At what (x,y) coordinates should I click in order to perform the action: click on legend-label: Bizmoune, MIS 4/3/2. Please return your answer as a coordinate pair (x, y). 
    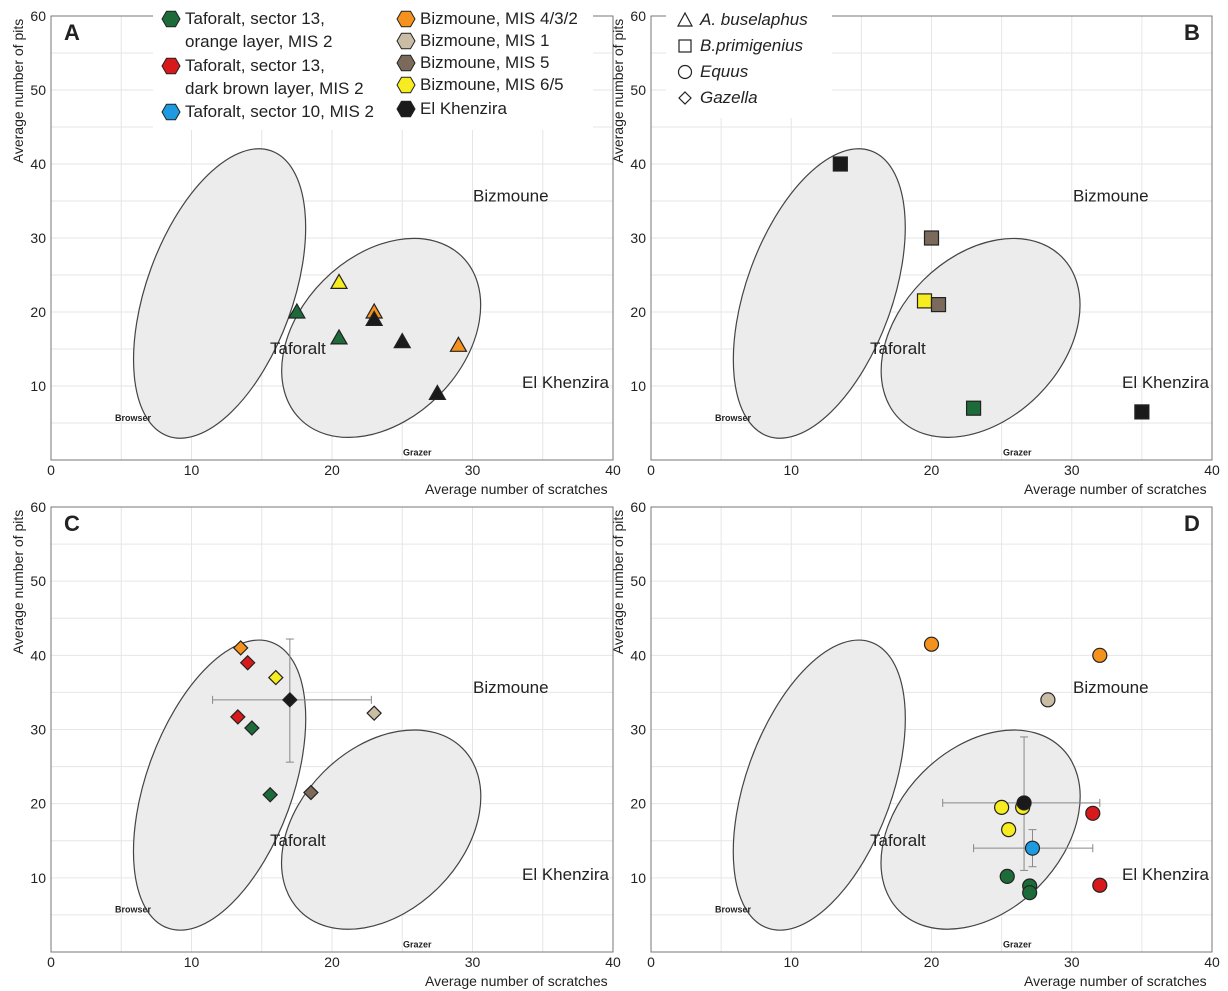
    Looking at the image, I should click on (499, 18).